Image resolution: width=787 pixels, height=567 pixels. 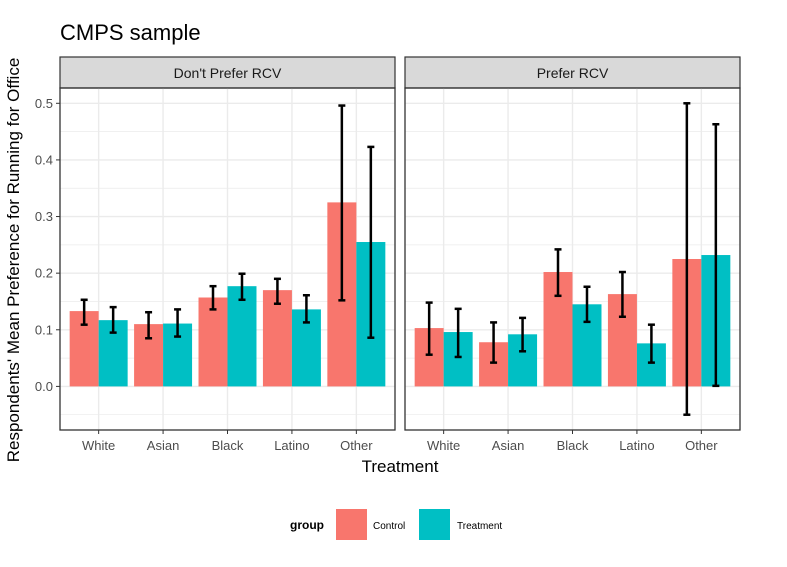 I want to click on x-axis-label: Treatment, so click(x=400, y=466).